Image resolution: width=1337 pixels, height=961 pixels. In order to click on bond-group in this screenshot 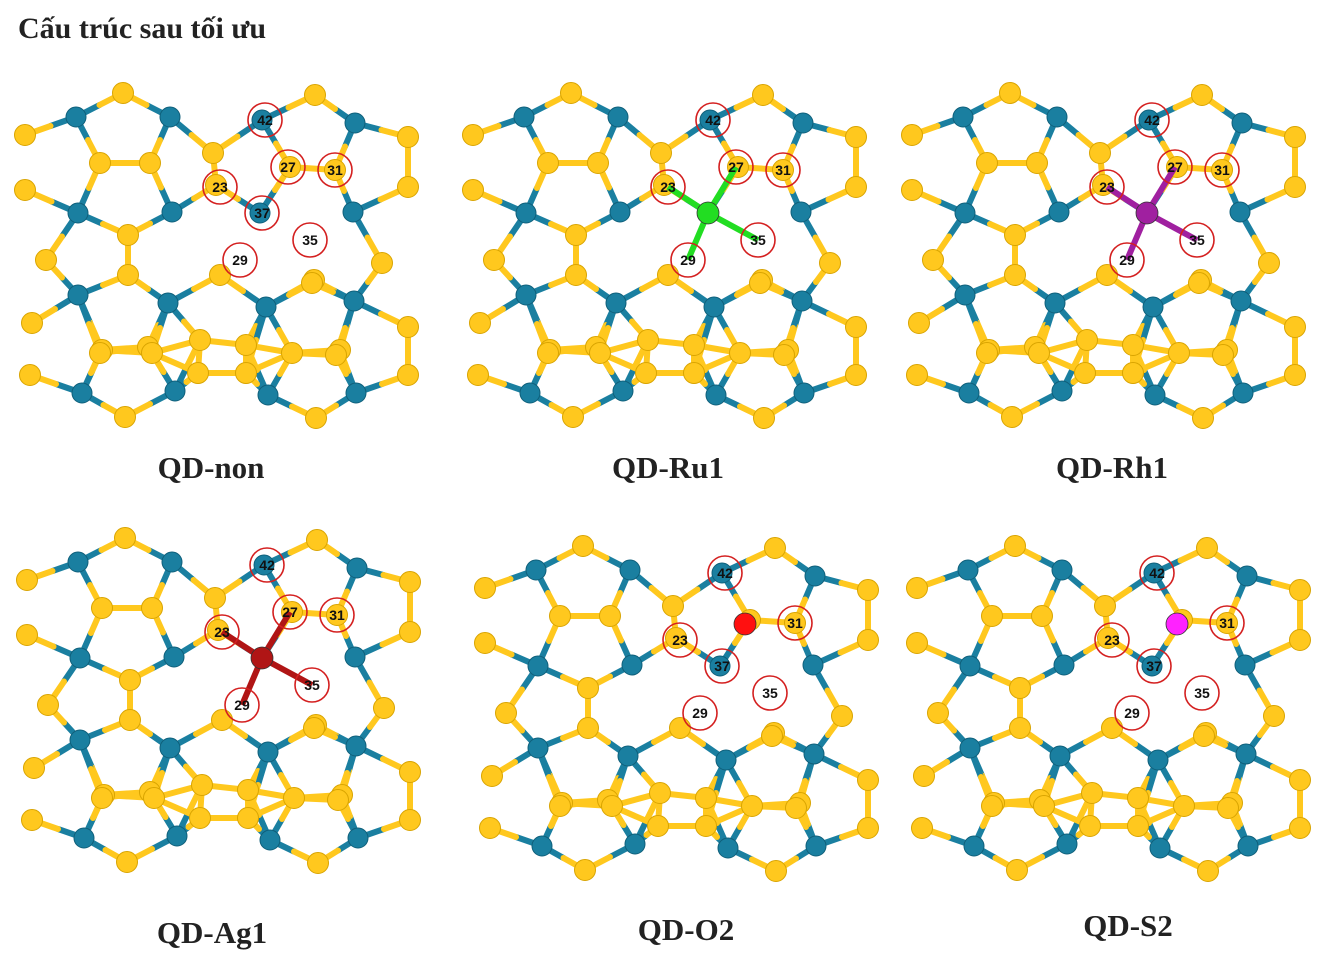, I will do `click(1108, 708)`.